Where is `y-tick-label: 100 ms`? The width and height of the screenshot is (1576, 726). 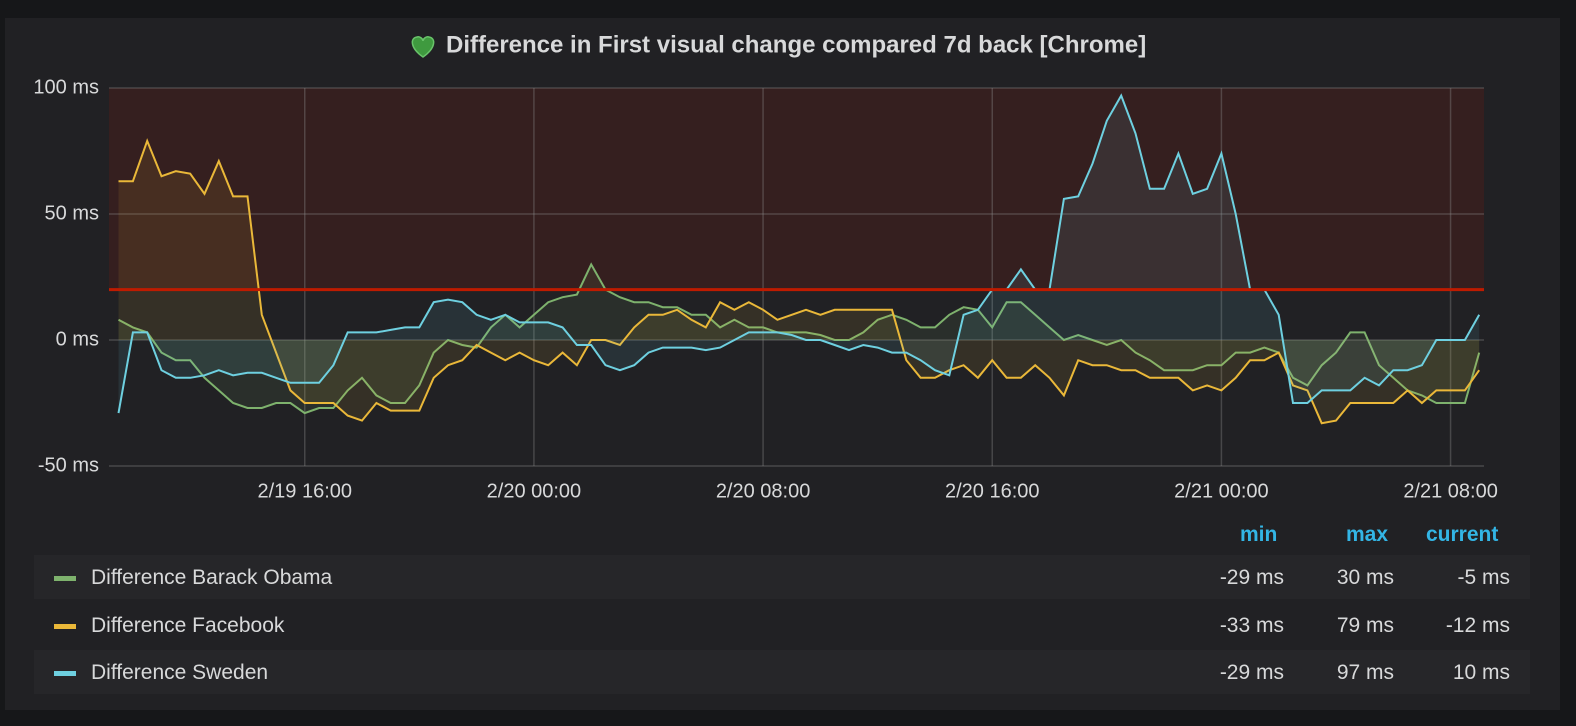
y-tick-label: 100 ms is located at coordinates (66, 87).